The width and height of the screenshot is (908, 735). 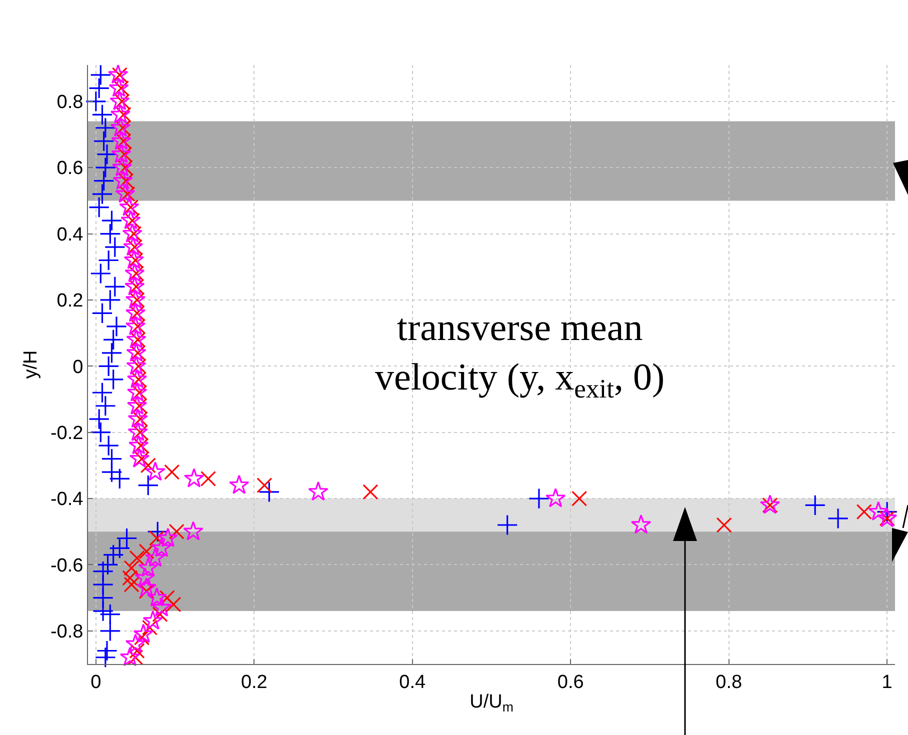 What do you see at coordinates (67, 565) in the screenshot?
I see `y-tick-label: -0.6` at bounding box center [67, 565].